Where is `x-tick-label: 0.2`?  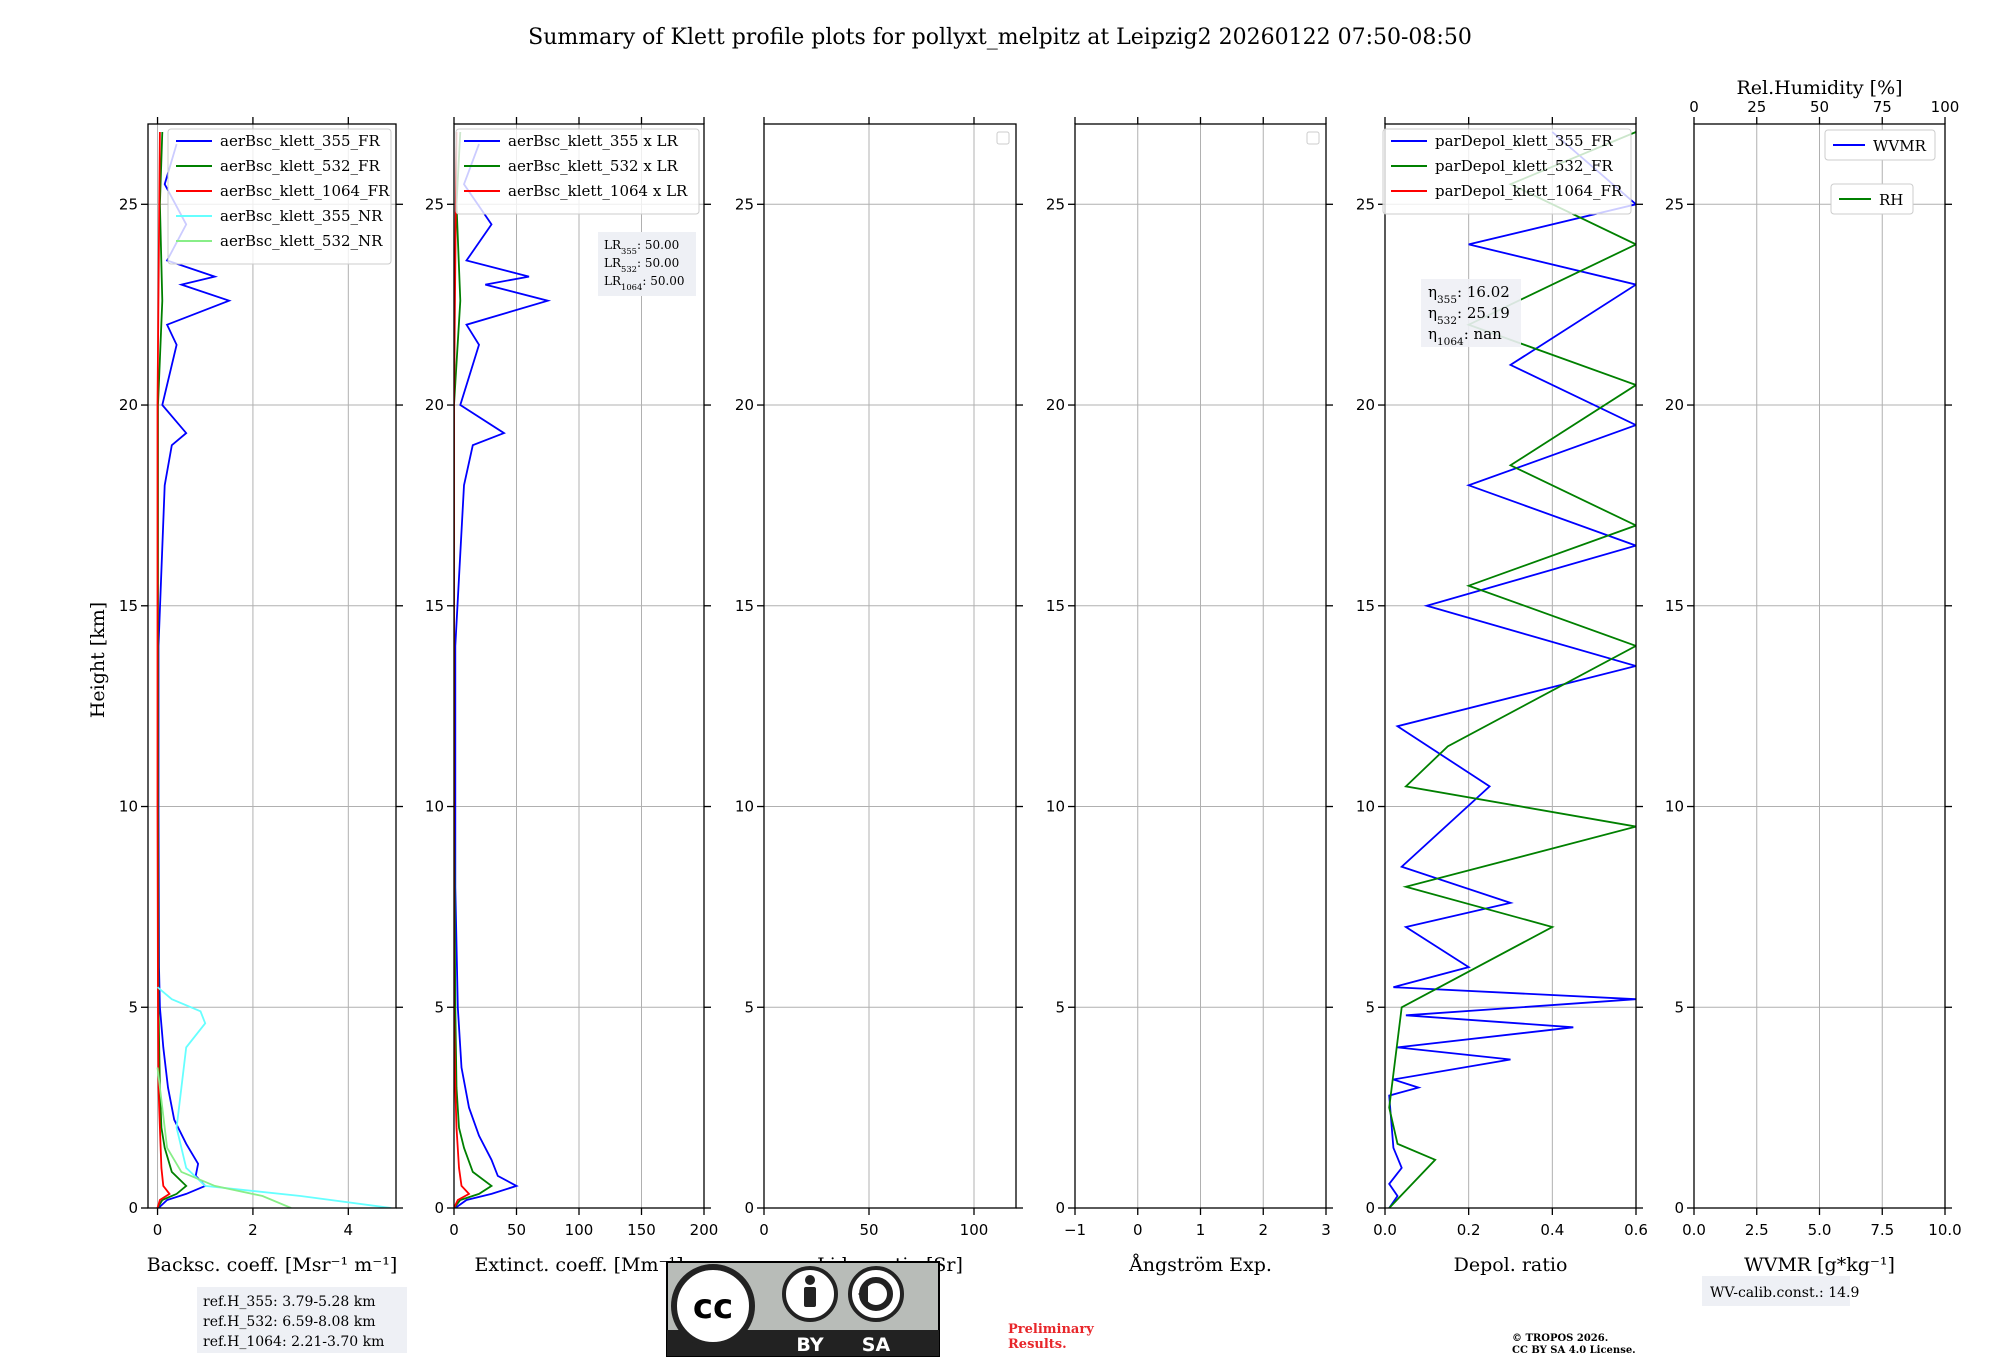 x-tick-label: 0.2 is located at coordinates (1469, 1230).